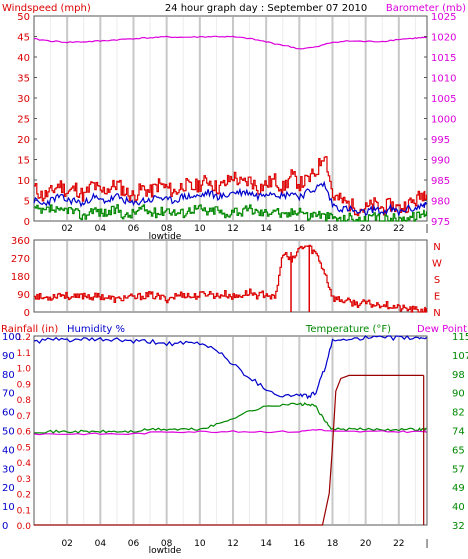 Image resolution: width=468 pixels, height=559 pixels. I want to click on dewpoint-axis-label: Dew Point, so click(442, 329).